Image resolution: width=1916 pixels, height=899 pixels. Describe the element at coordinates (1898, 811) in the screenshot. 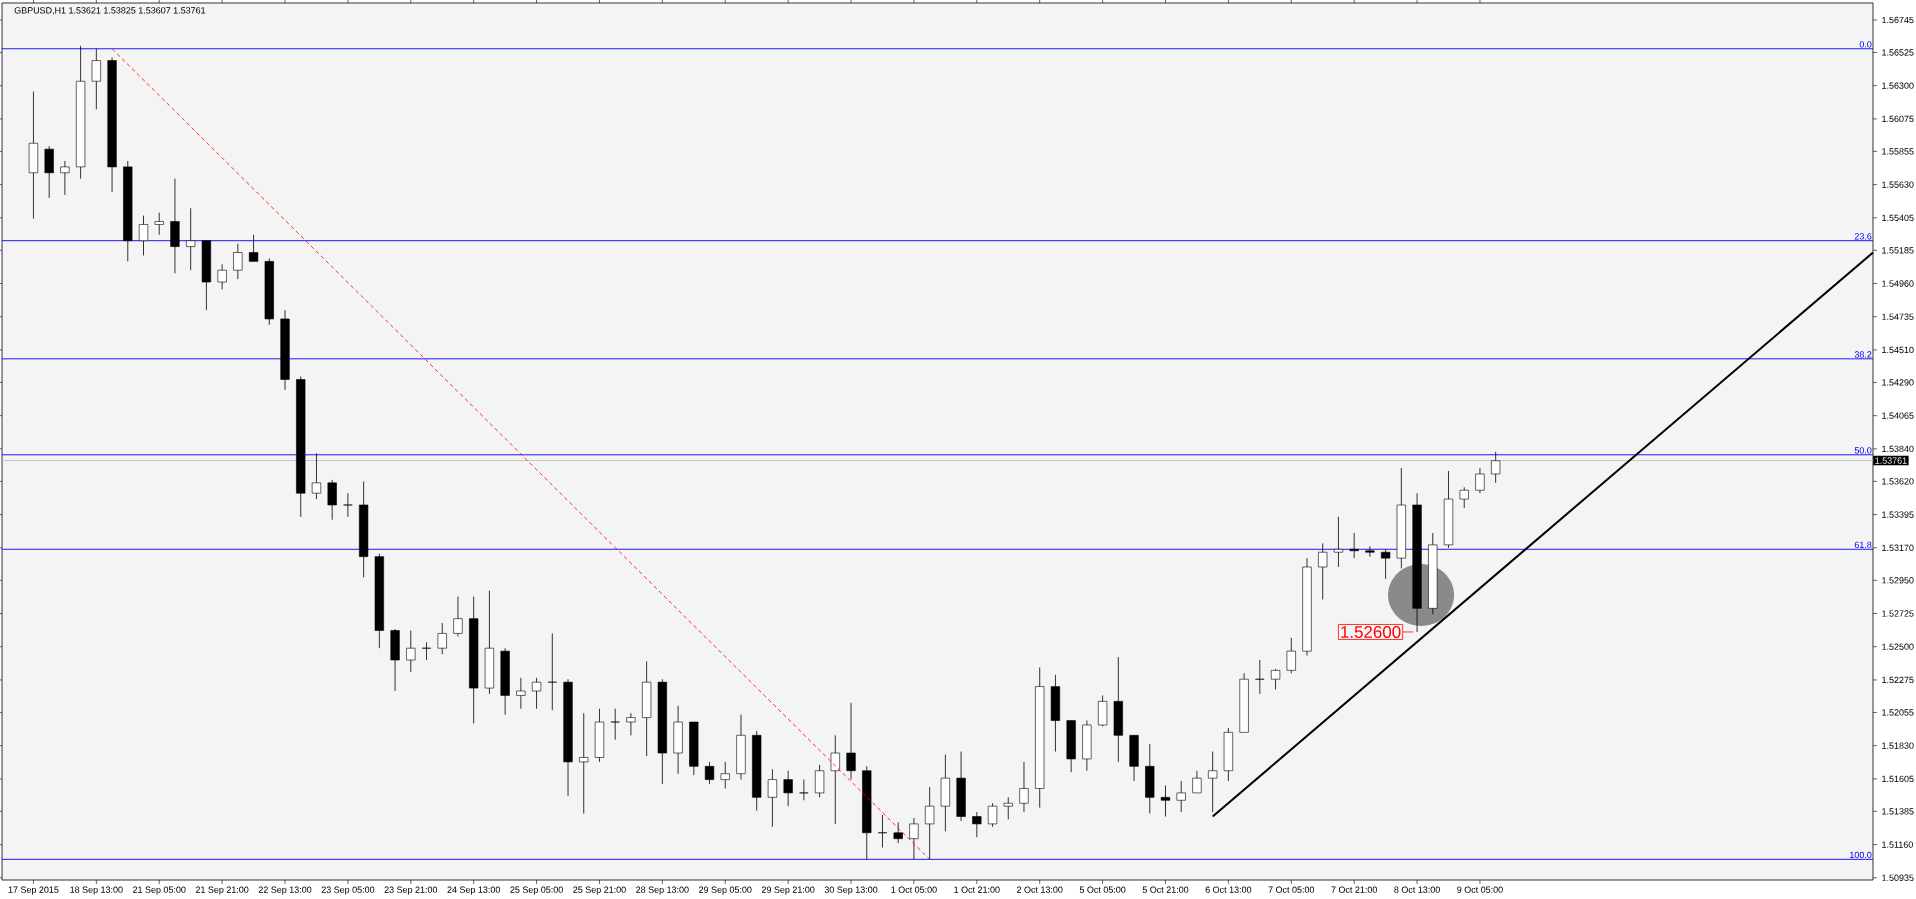

I see `y-tick-label: 1.51385` at that location.